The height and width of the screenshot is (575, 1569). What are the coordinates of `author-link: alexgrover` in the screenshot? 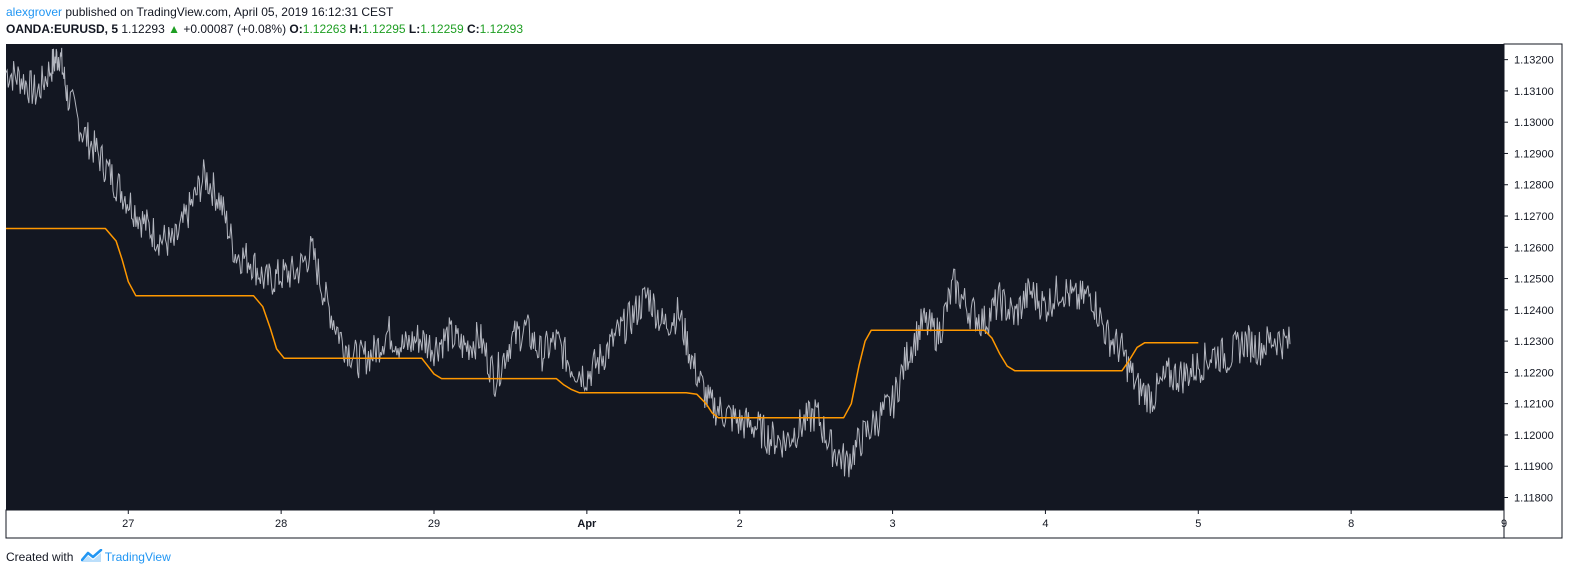 It's located at (34, 12).